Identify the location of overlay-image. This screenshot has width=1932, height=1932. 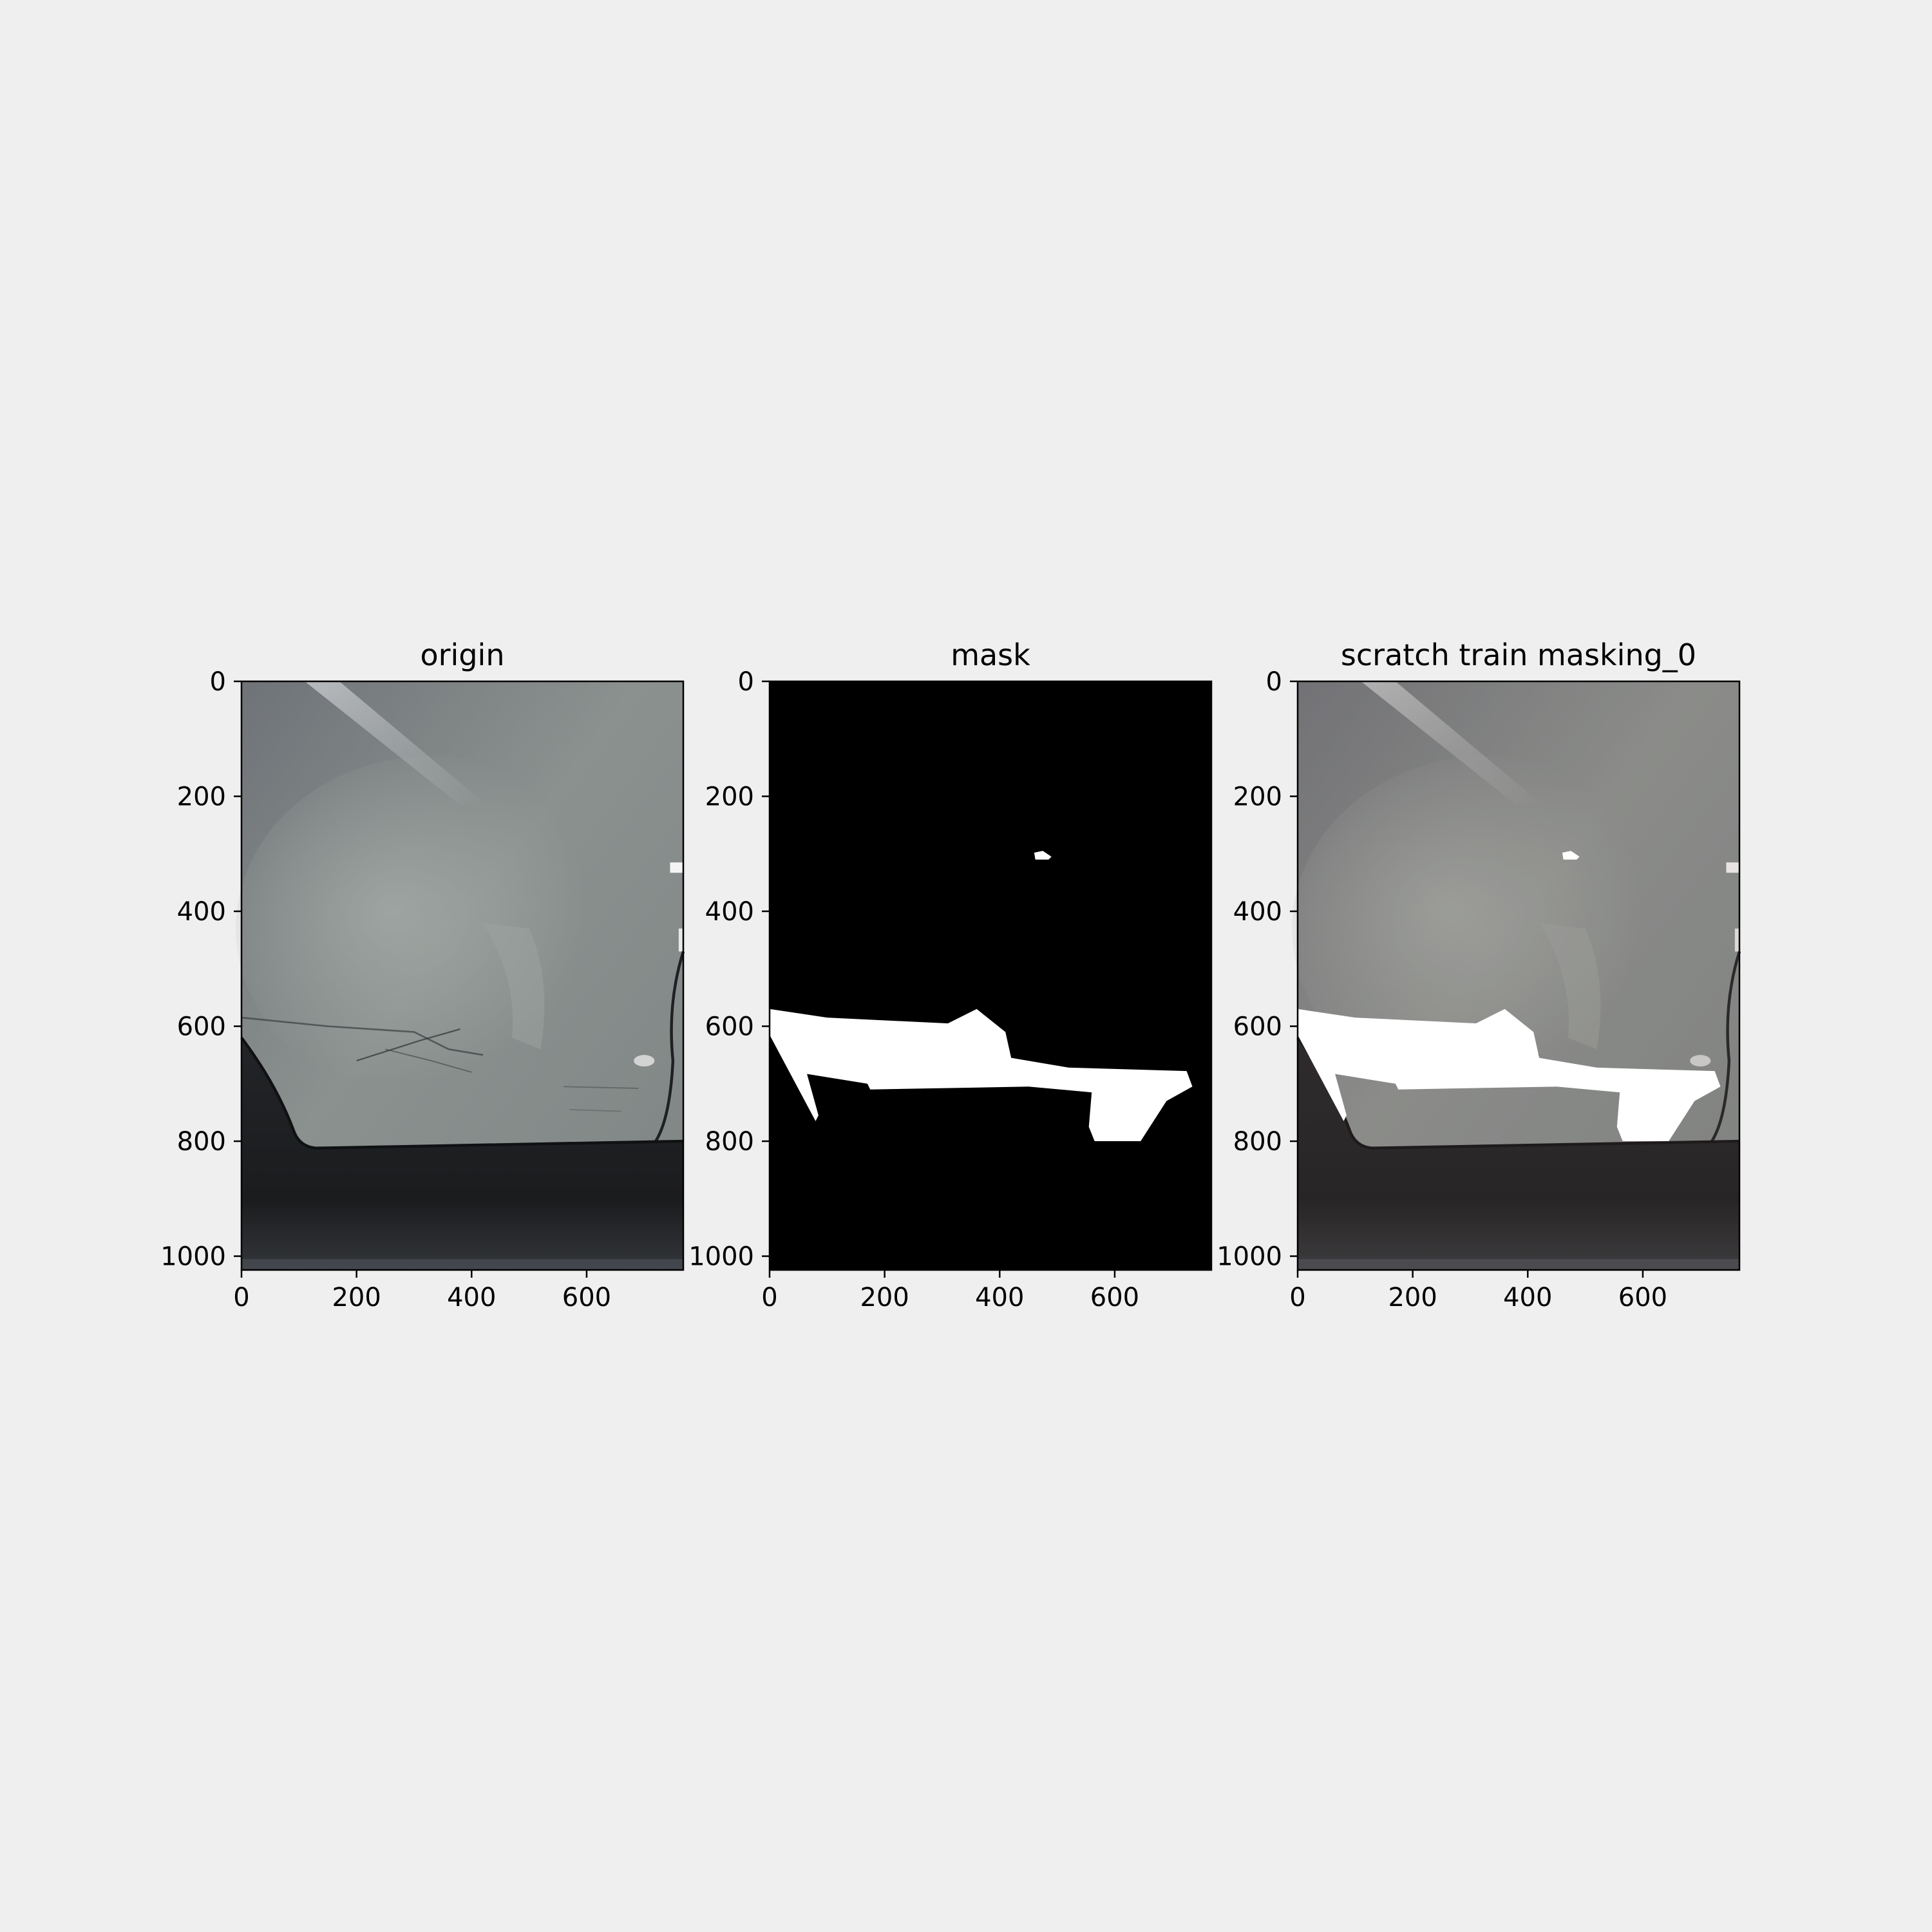
(1515, 975).